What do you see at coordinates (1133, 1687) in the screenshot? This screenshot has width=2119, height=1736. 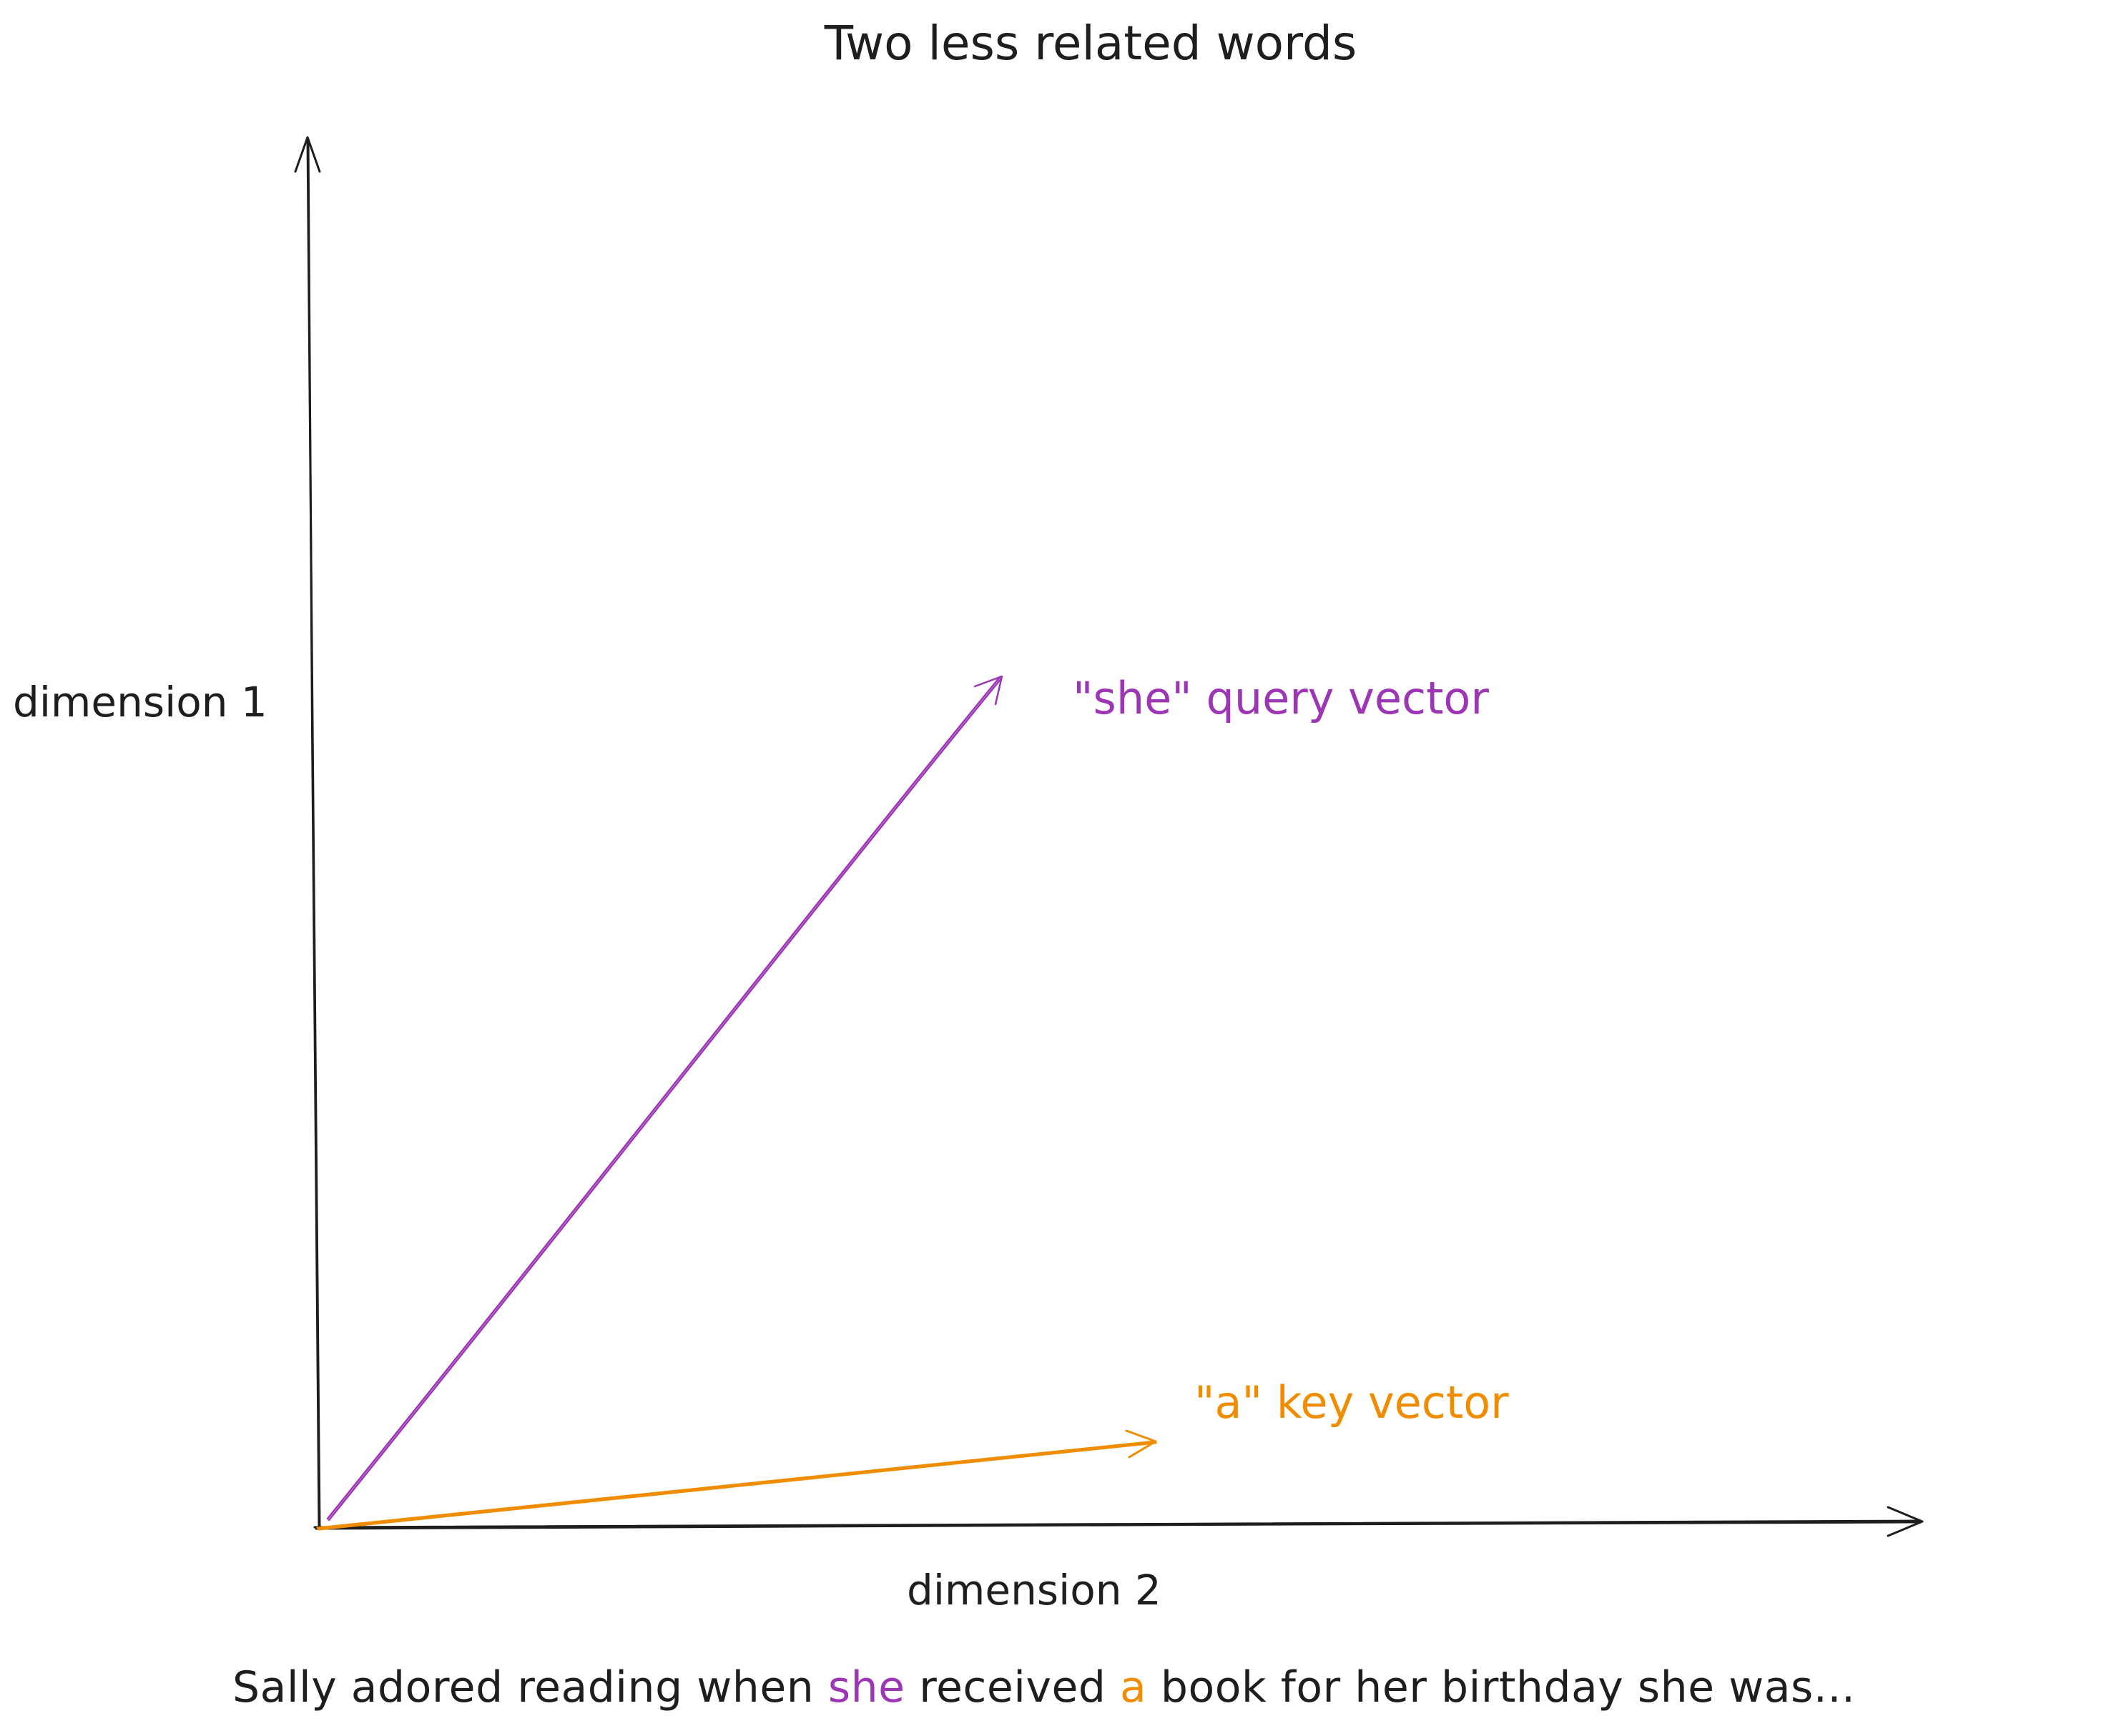 I see `sentence-highlight-a: a` at bounding box center [1133, 1687].